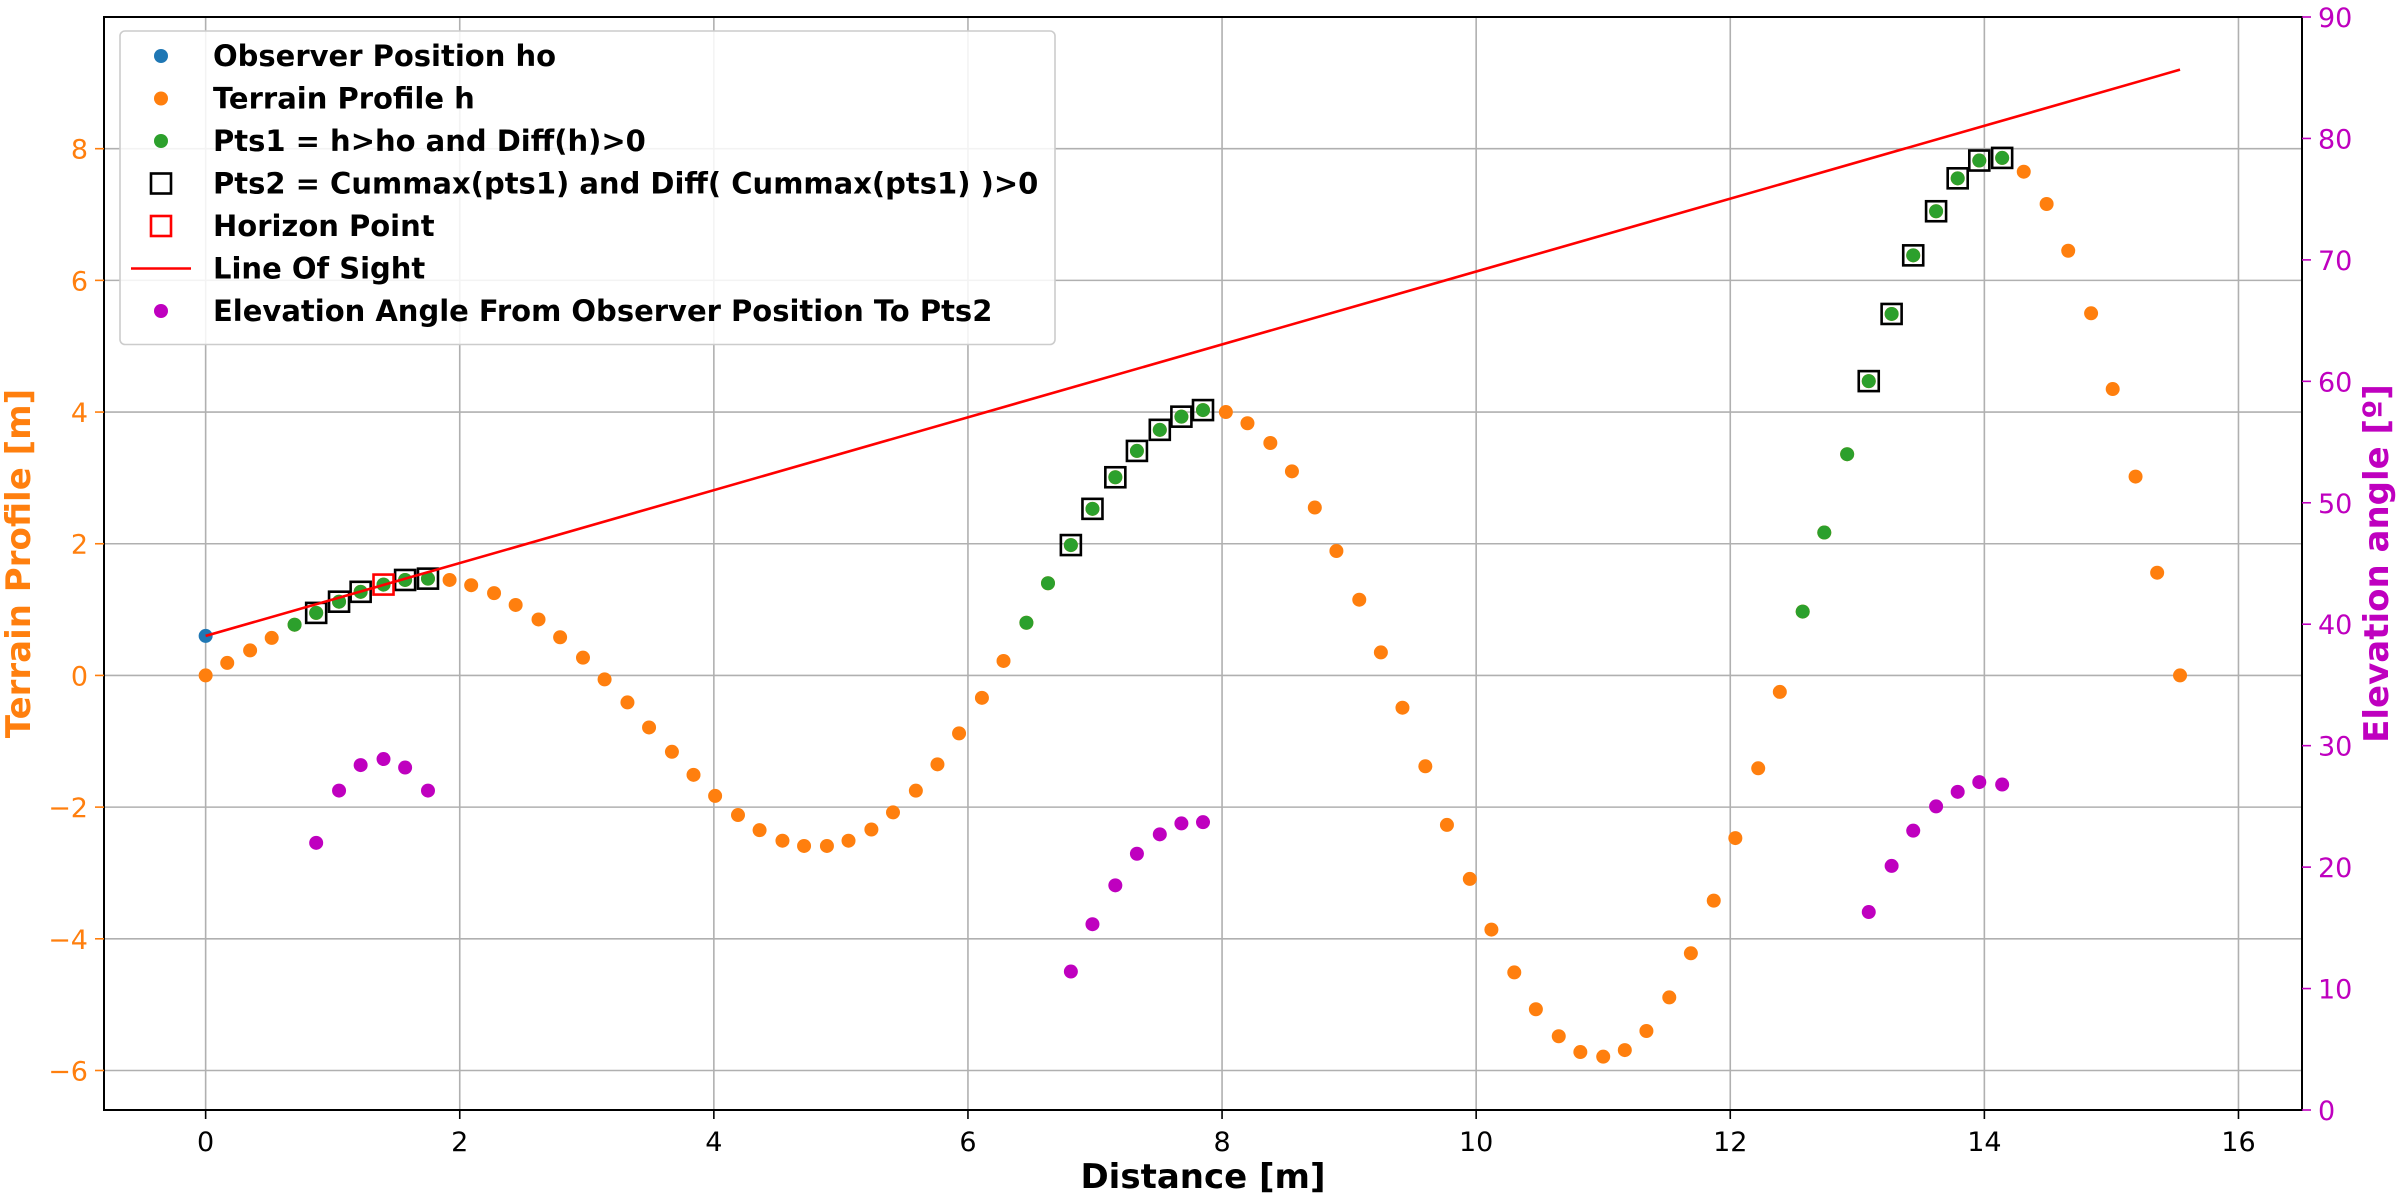  What do you see at coordinates (2335, 139) in the screenshot?
I see `y-tick-label-right: 80` at bounding box center [2335, 139].